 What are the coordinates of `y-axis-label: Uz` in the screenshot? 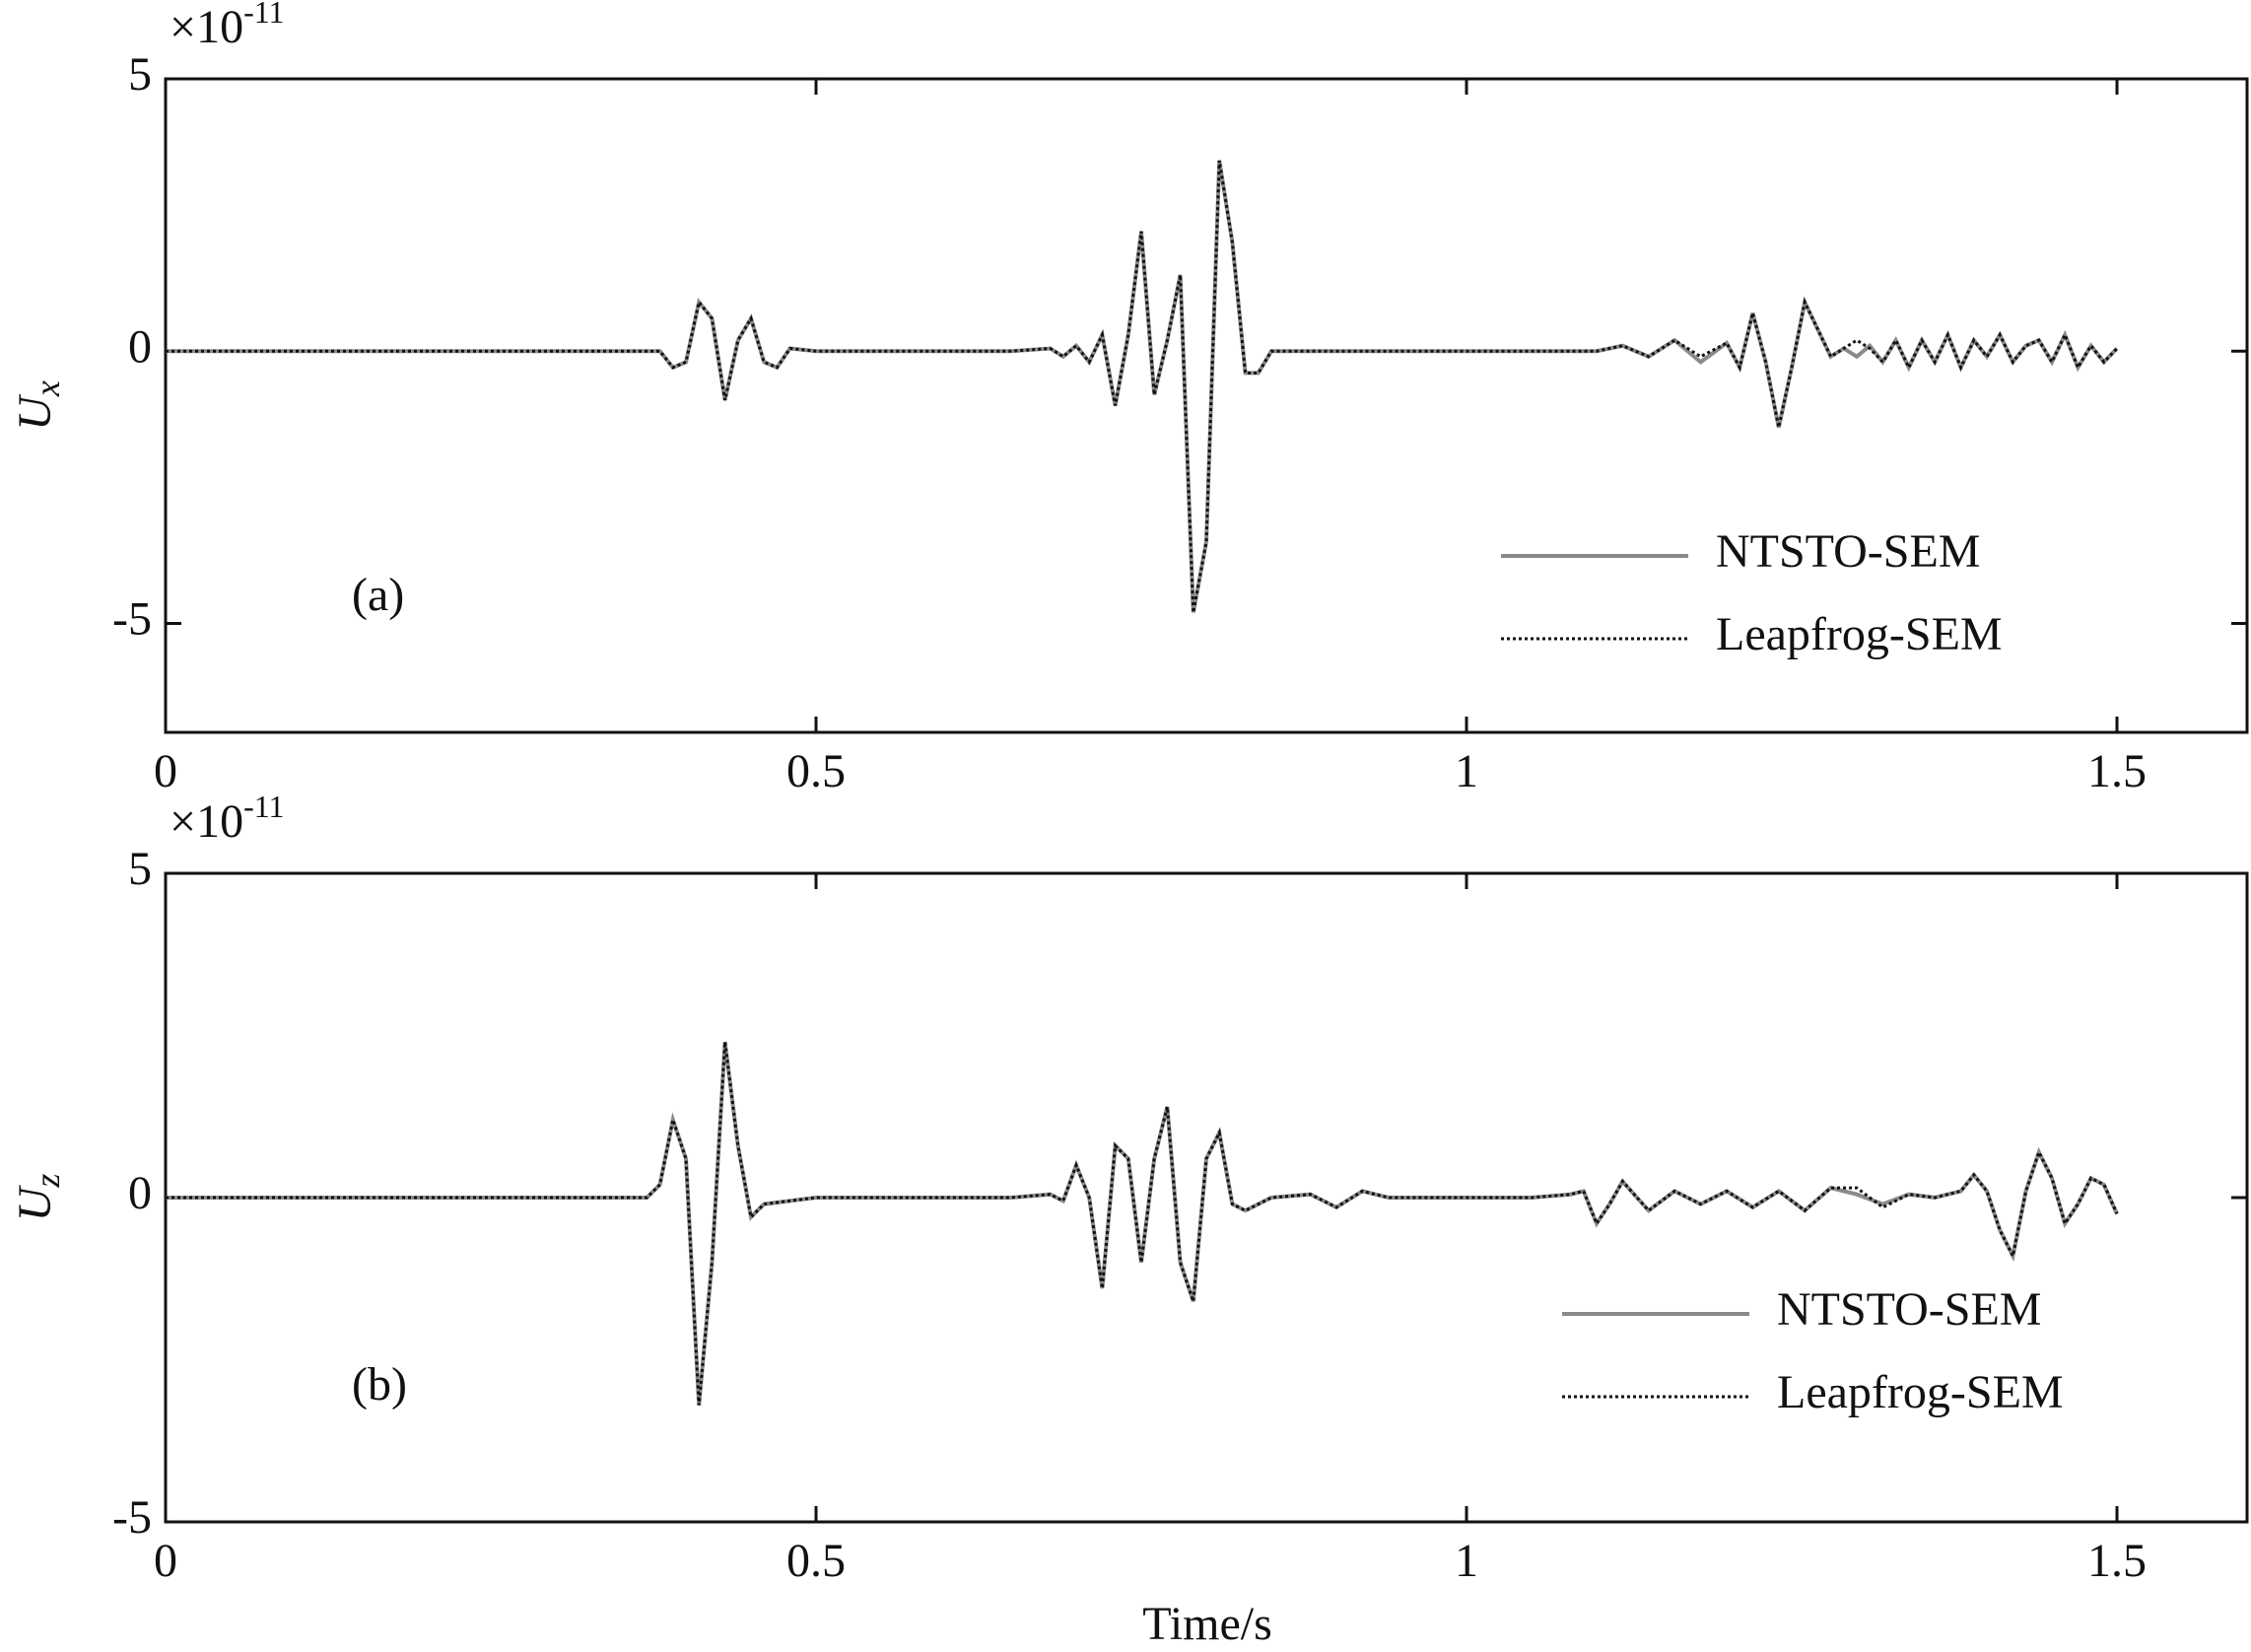 It's located at (38, 1198).